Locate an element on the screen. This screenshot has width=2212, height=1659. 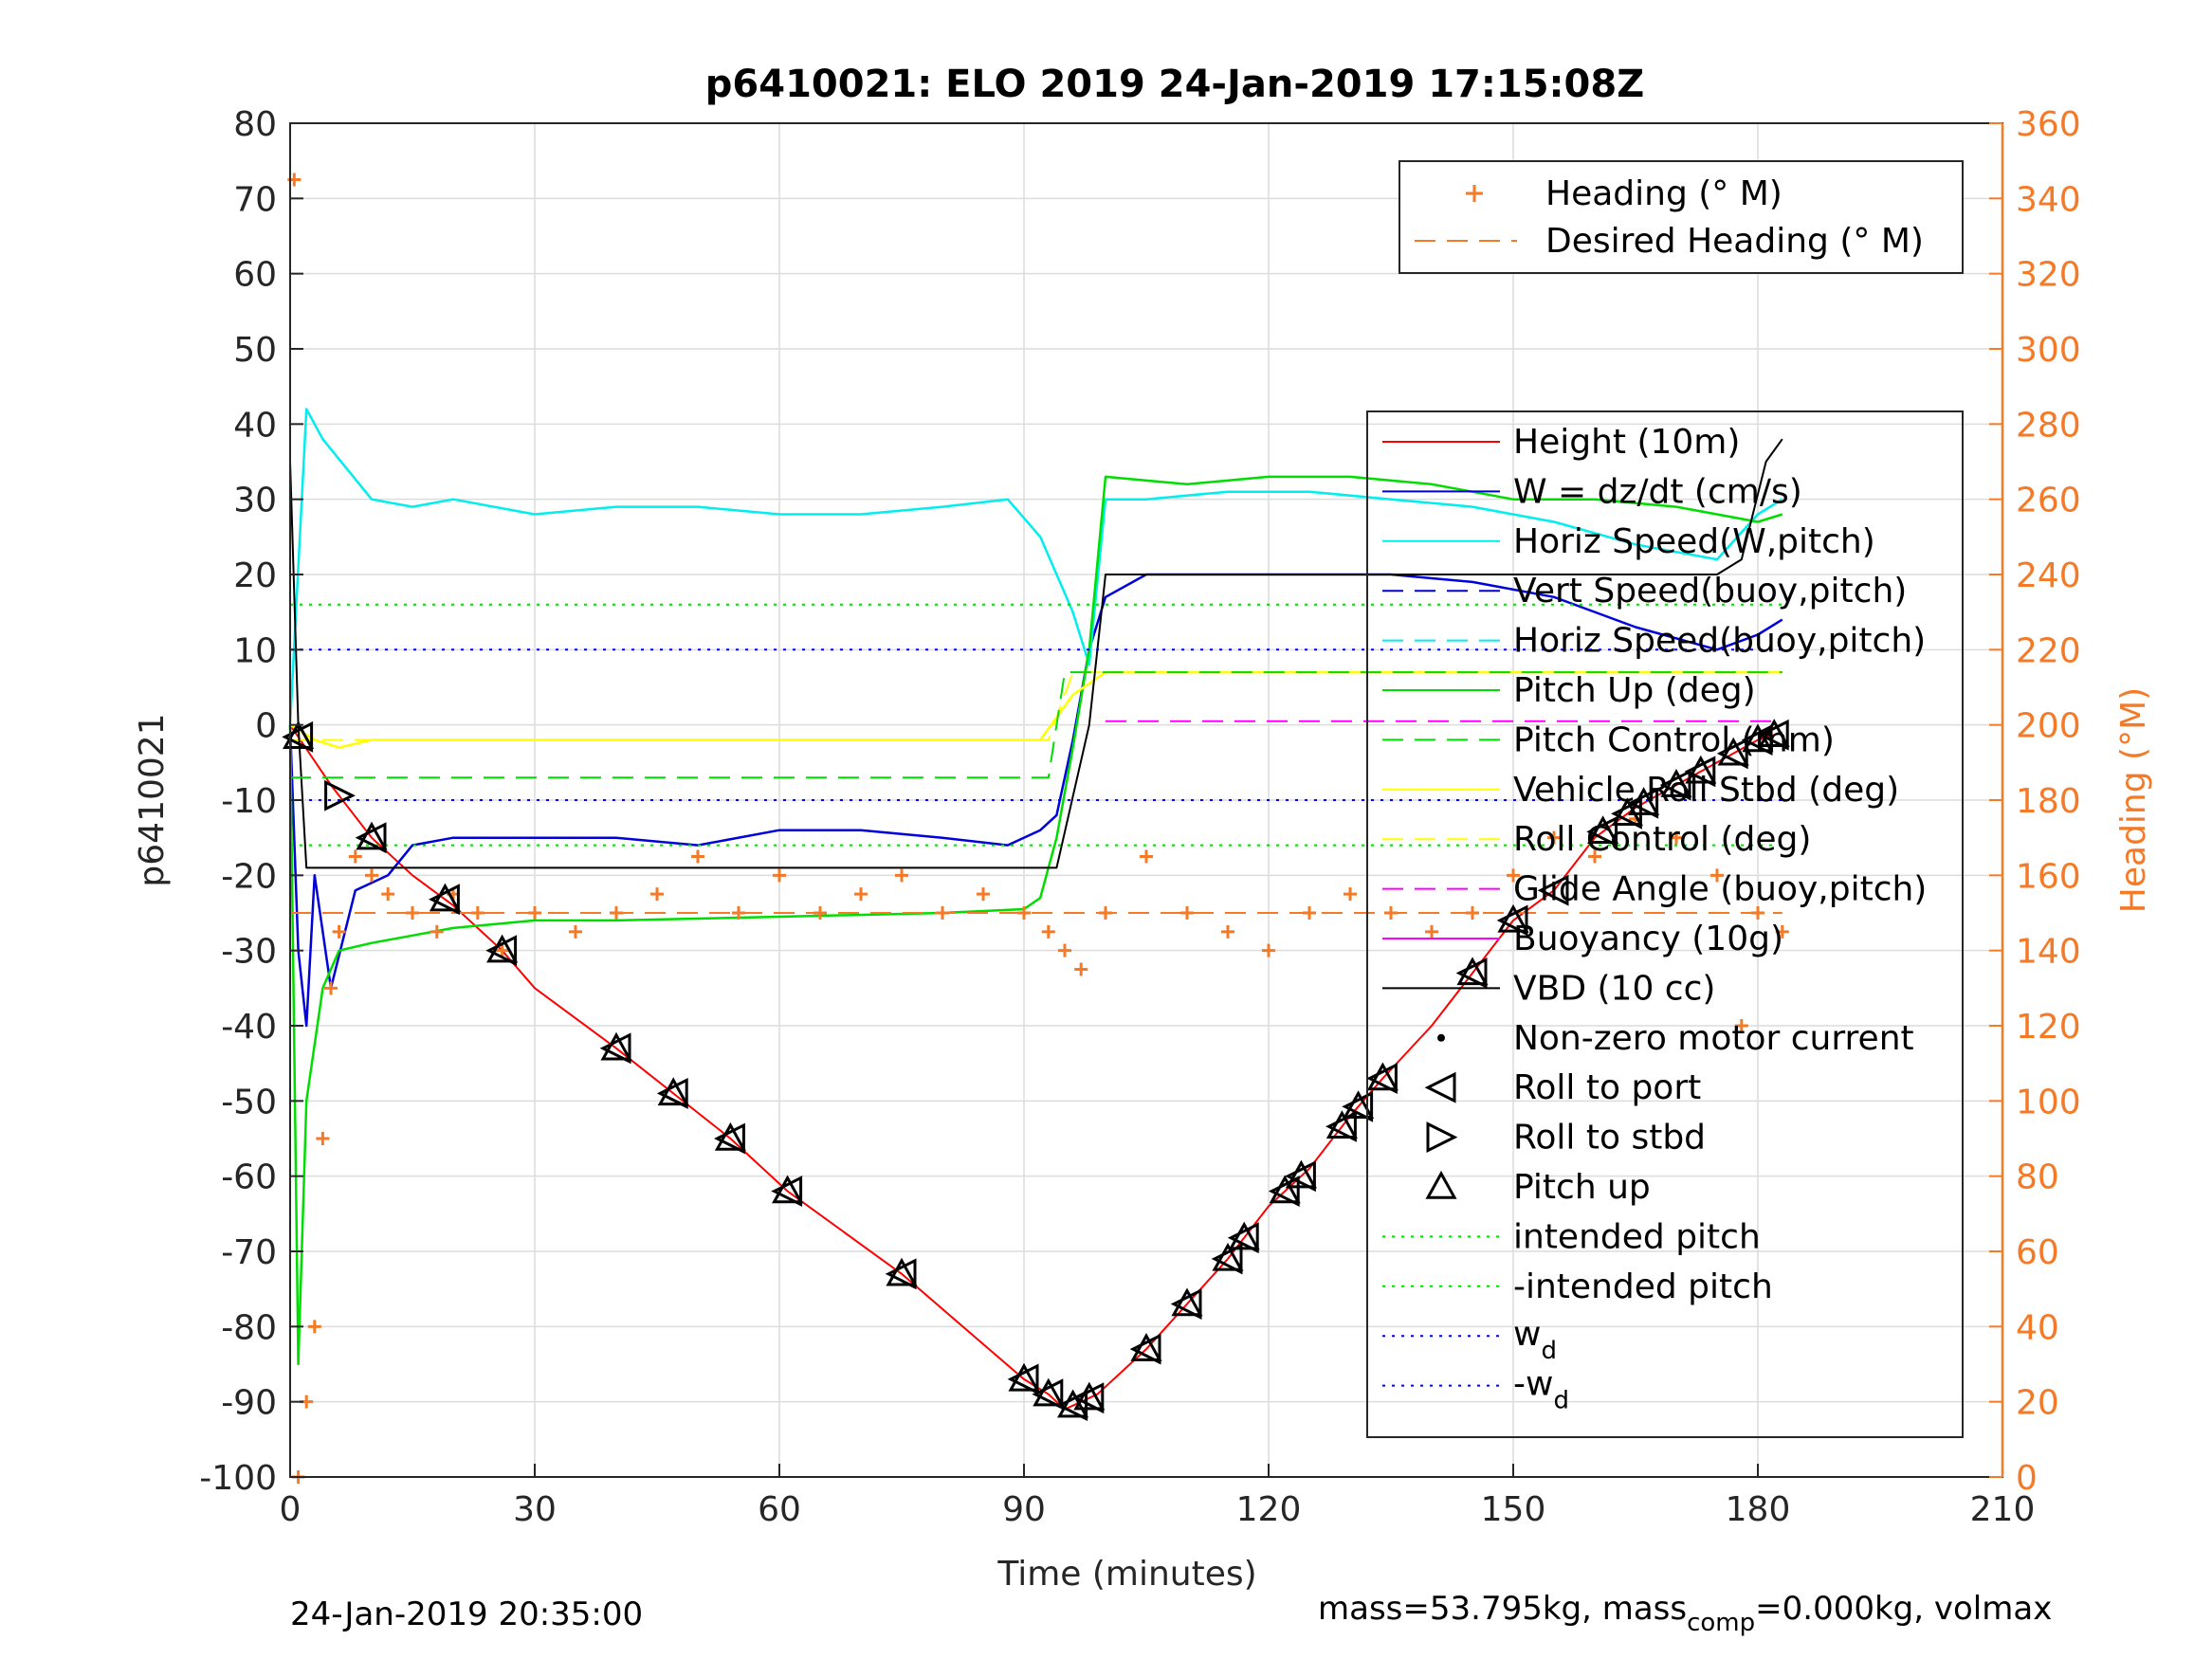
legend-main-label: Roll Control (deg) is located at coordinates (1662, 839).